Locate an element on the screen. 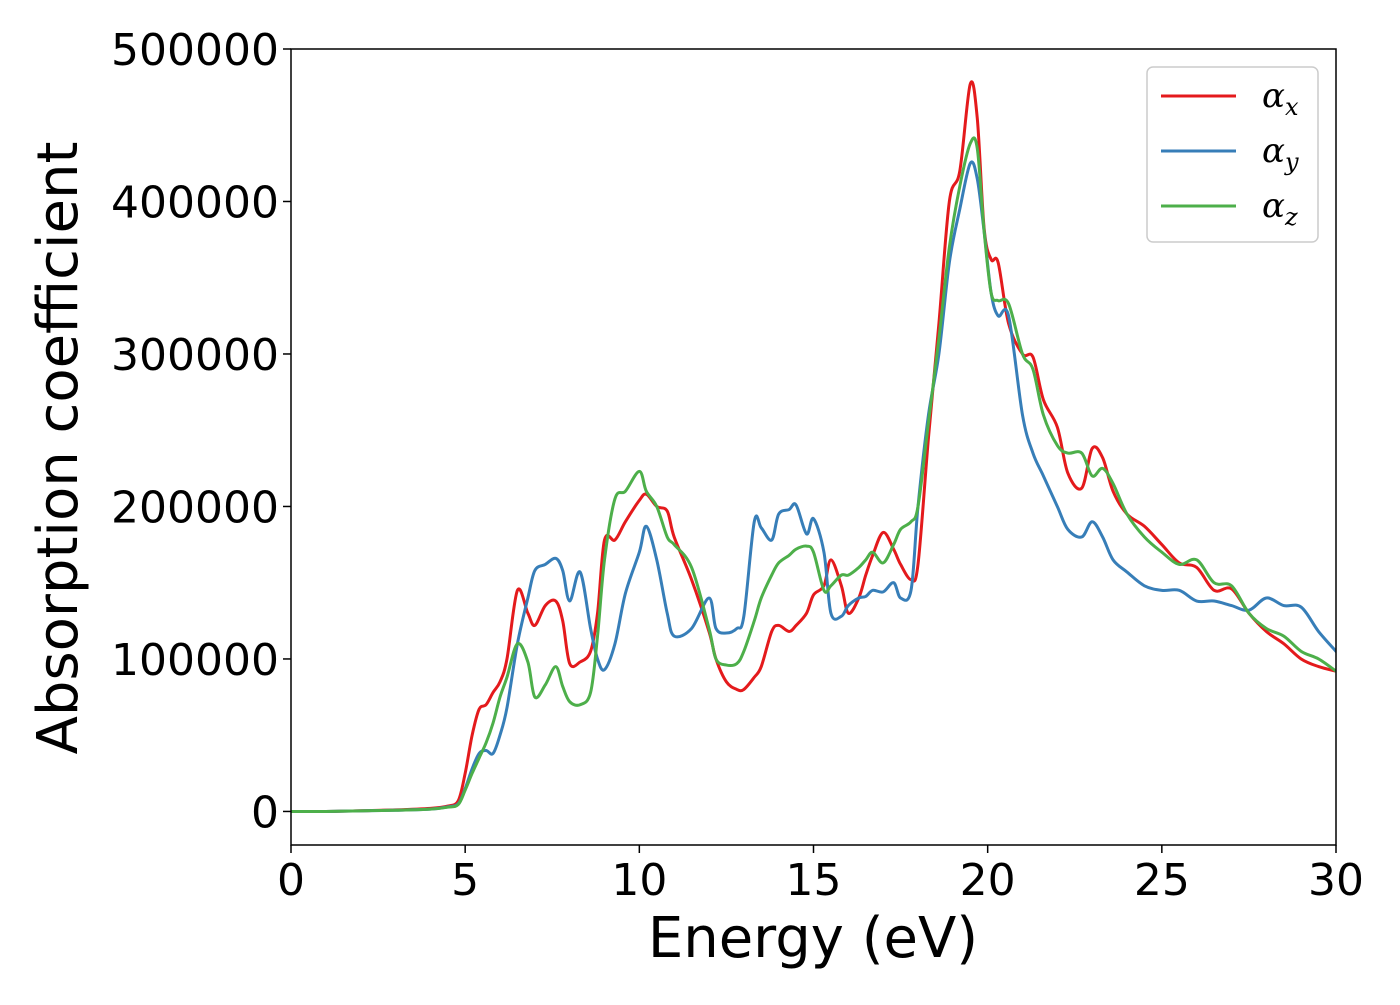  x-axis-title: Energy (eV) is located at coordinates (813, 938).